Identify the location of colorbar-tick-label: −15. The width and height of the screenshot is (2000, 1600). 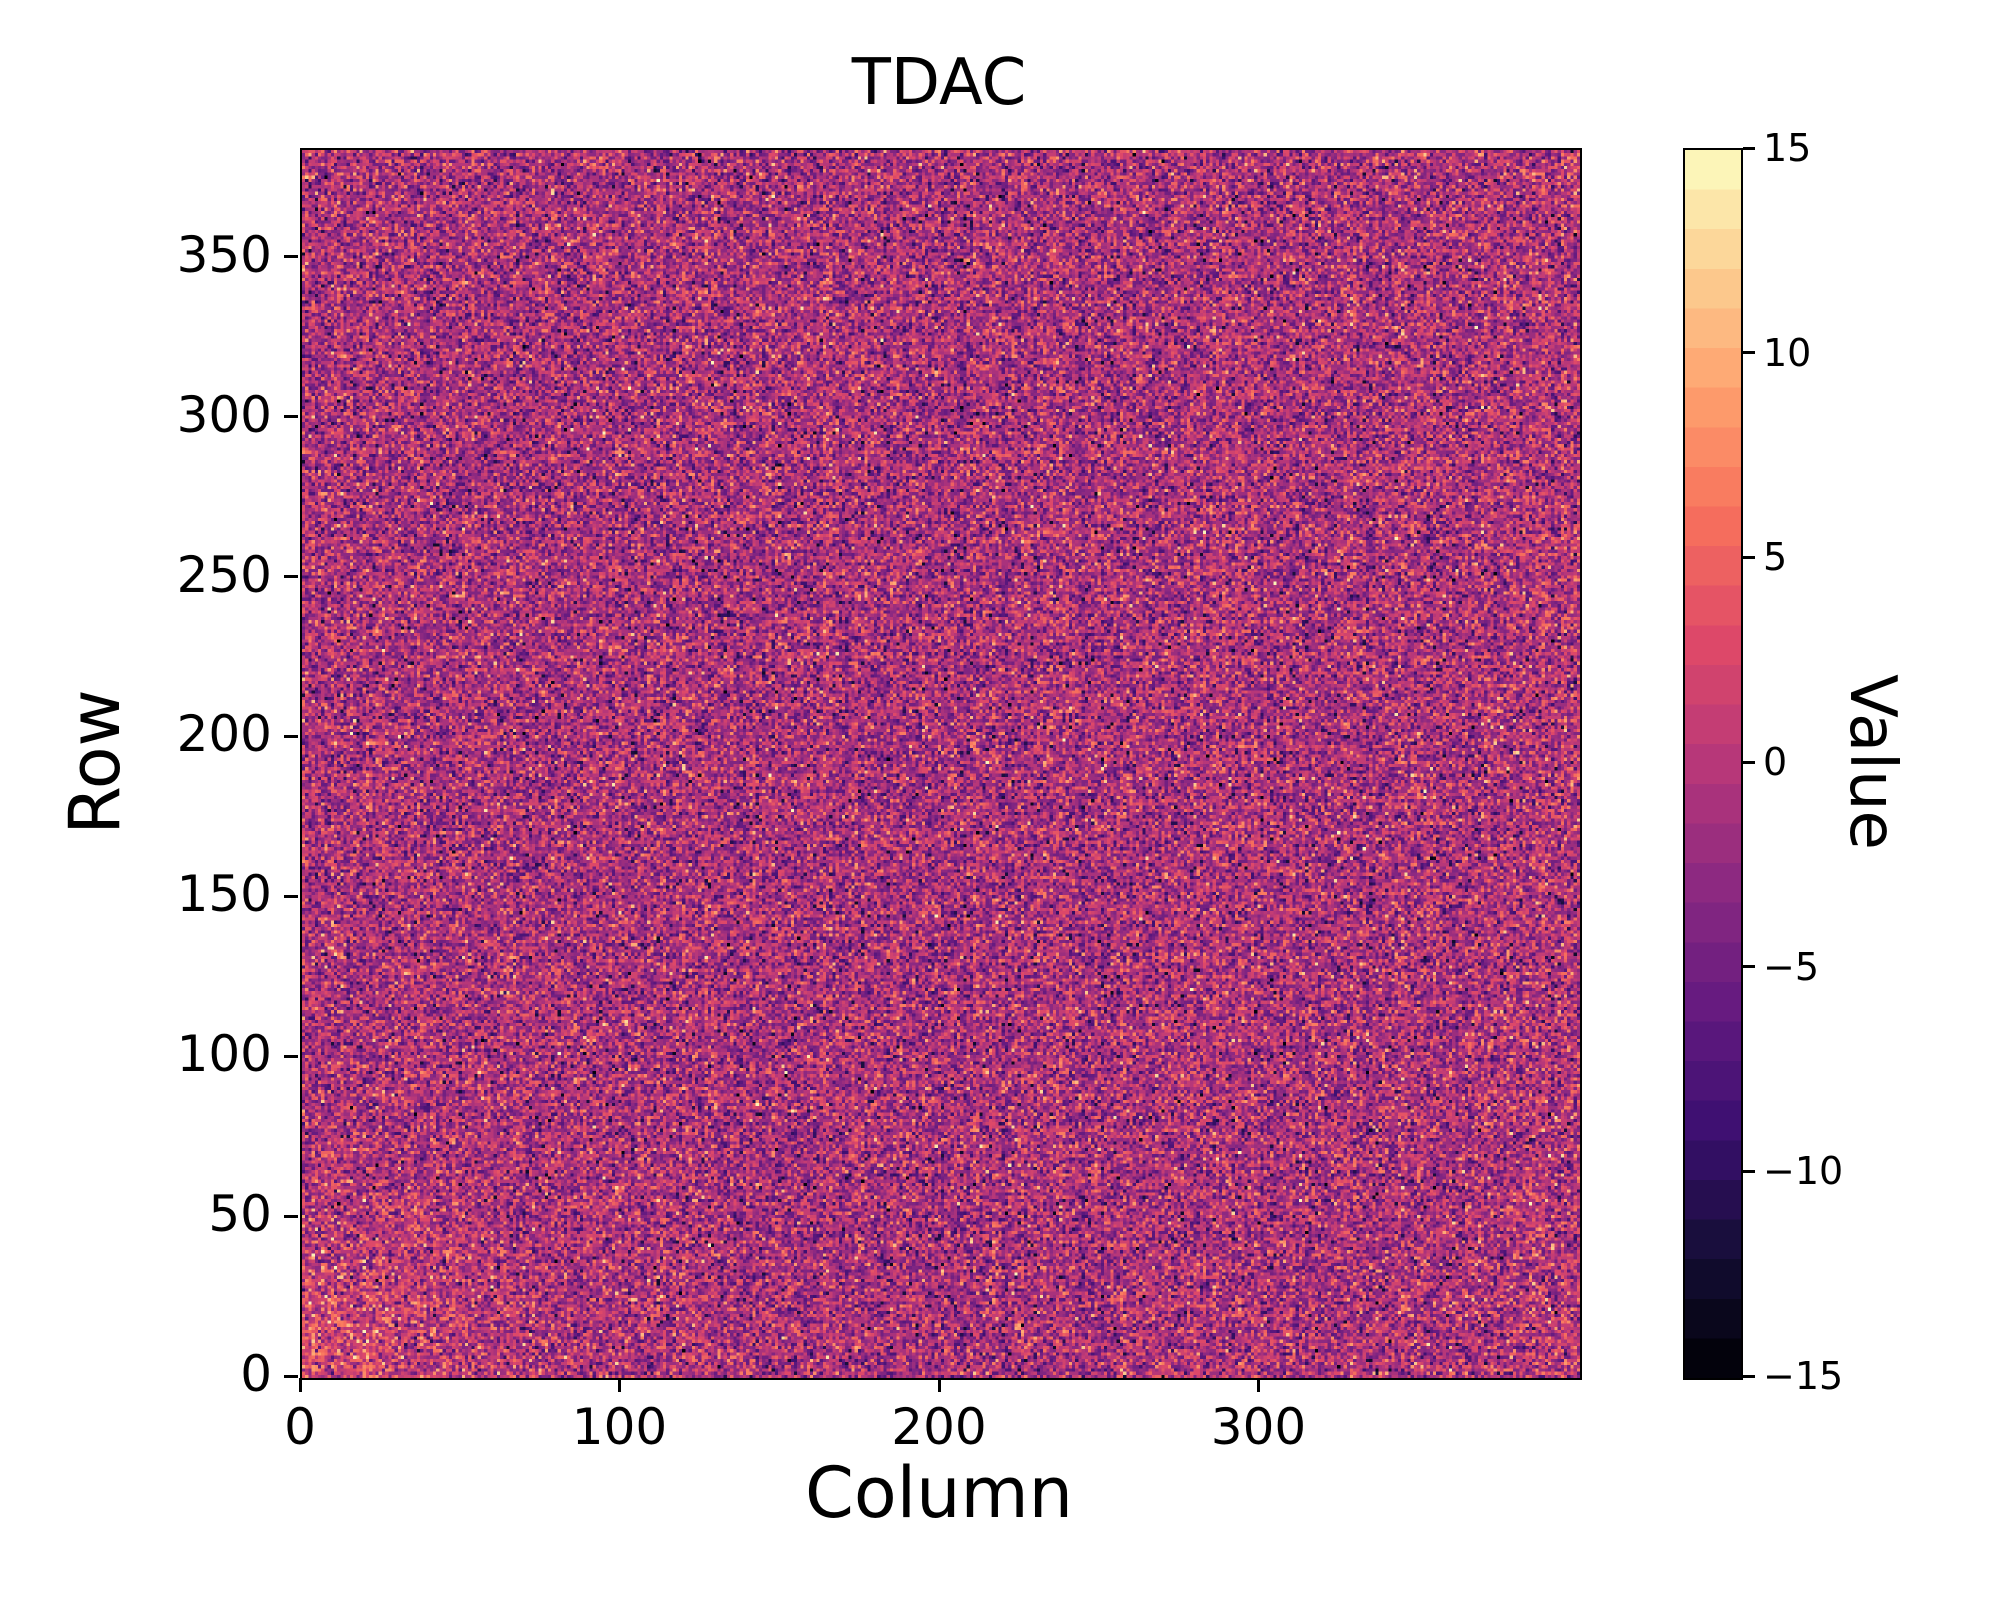
(1803, 1376).